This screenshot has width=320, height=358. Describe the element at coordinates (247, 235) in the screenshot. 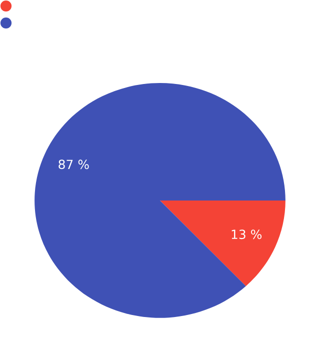

I see `data-label: 13 %` at that location.